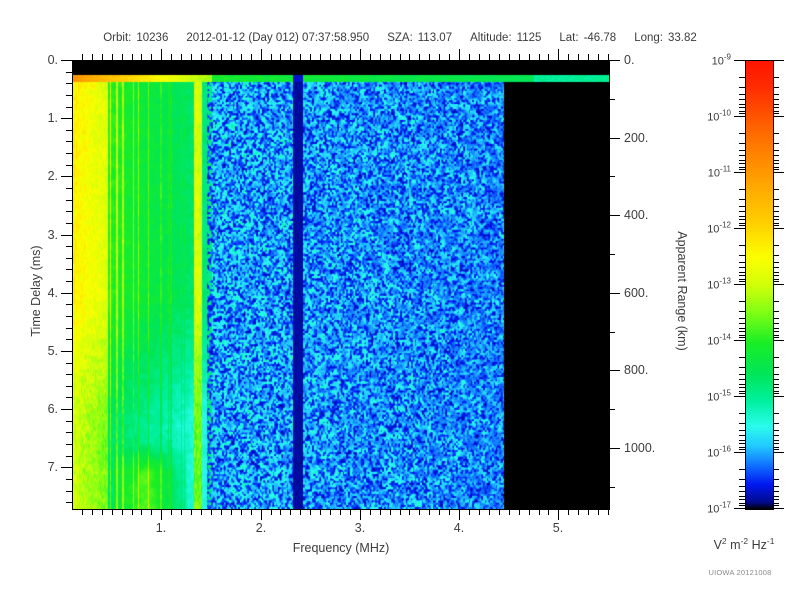 The width and height of the screenshot is (800, 600). What do you see at coordinates (52, 176) in the screenshot?
I see `y-left-tick-label: 2.` at bounding box center [52, 176].